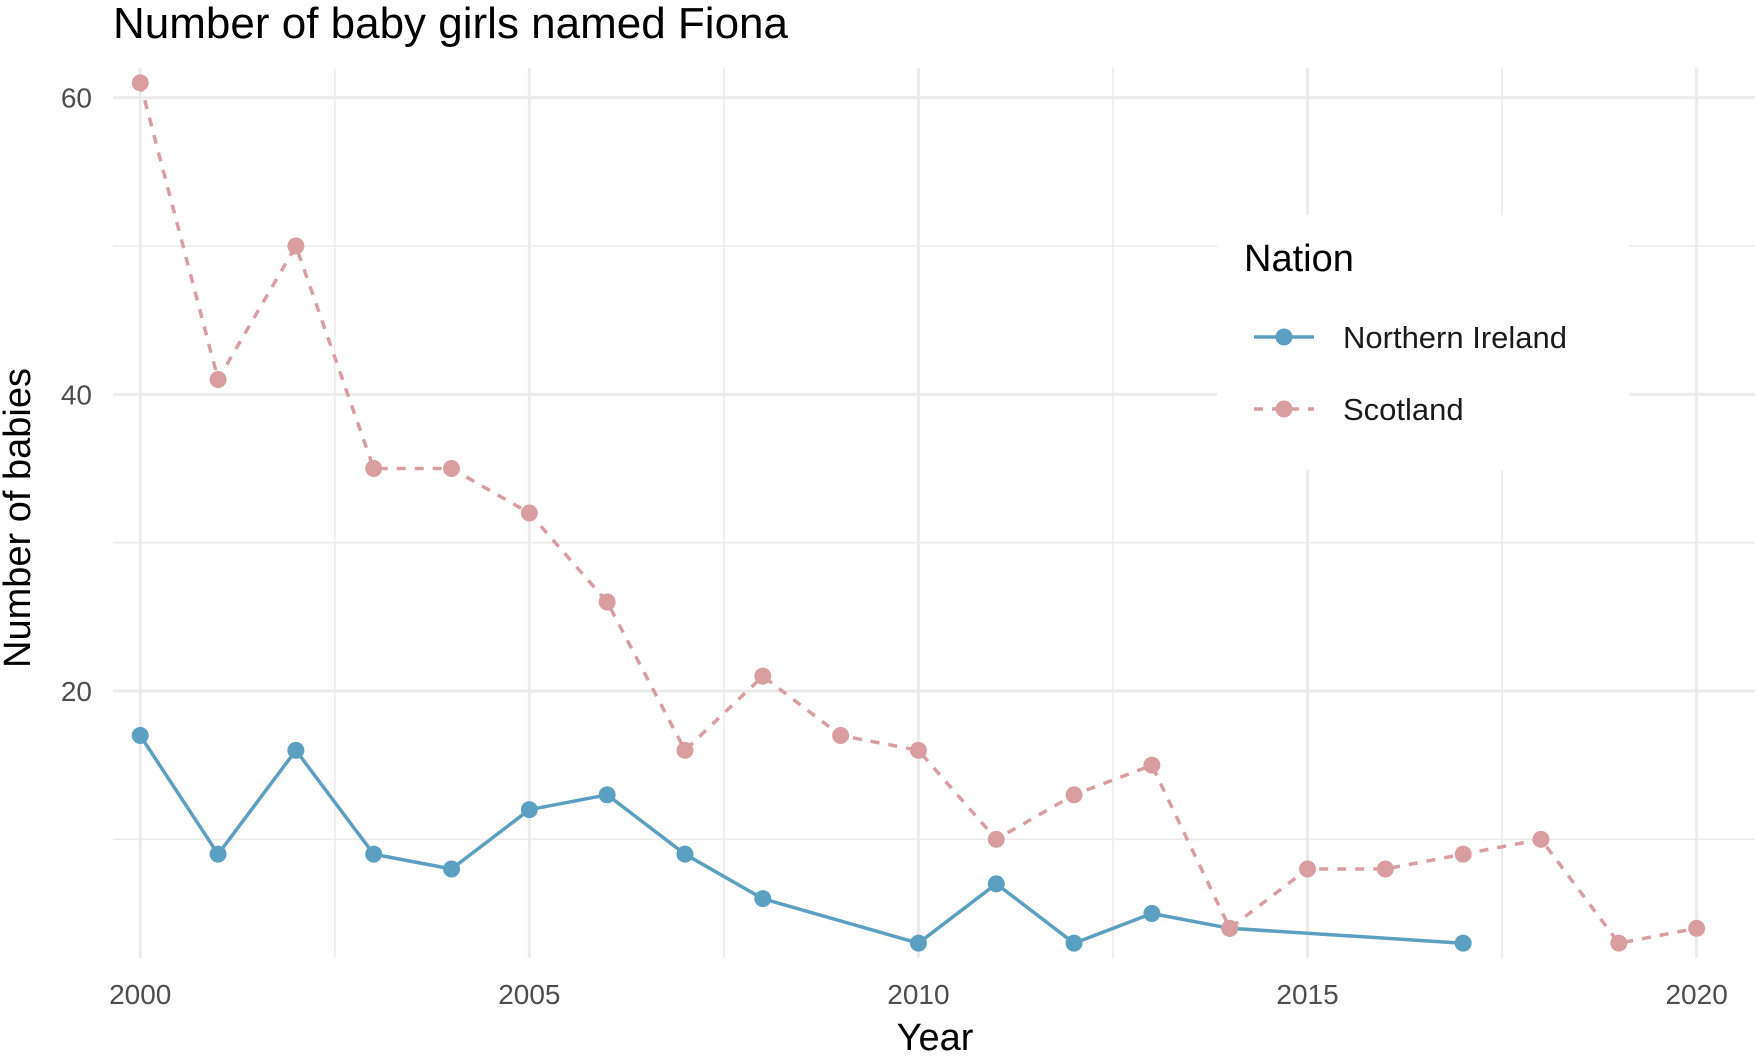 The height and width of the screenshot is (1057, 1755). Describe the element at coordinates (529, 994) in the screenshot. I see `x-tick-label: 2005` at that location.